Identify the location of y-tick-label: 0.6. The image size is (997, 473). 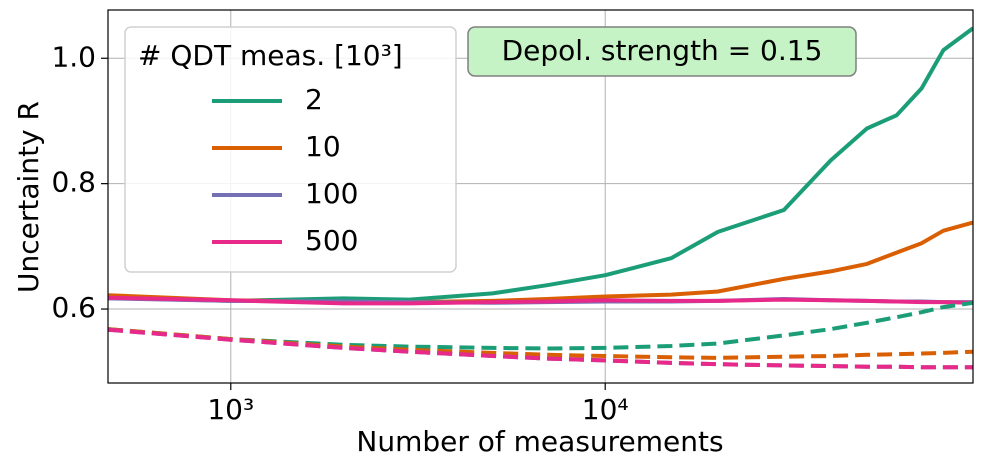
(73, 307).